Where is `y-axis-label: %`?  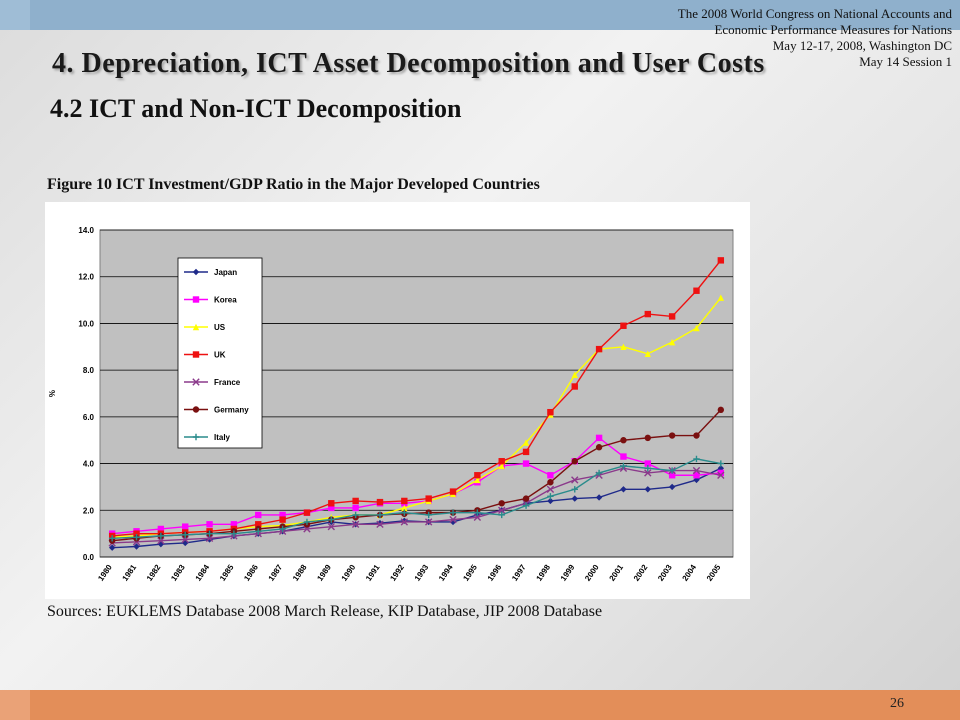
y-axis-label: % is located at coordinates (52, 393).